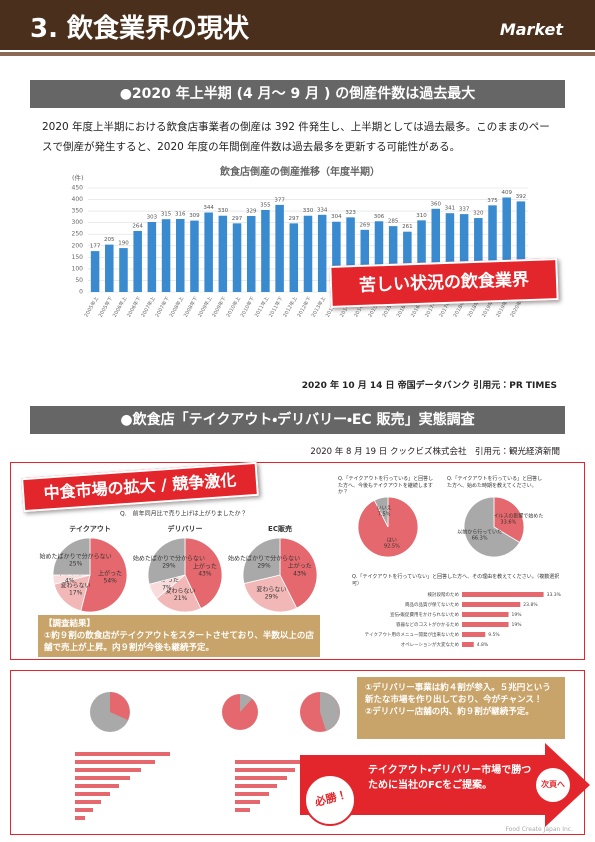 The width and height of the screenshot is (595, 842). I want to click on value-label: 205, so click(109, 240).